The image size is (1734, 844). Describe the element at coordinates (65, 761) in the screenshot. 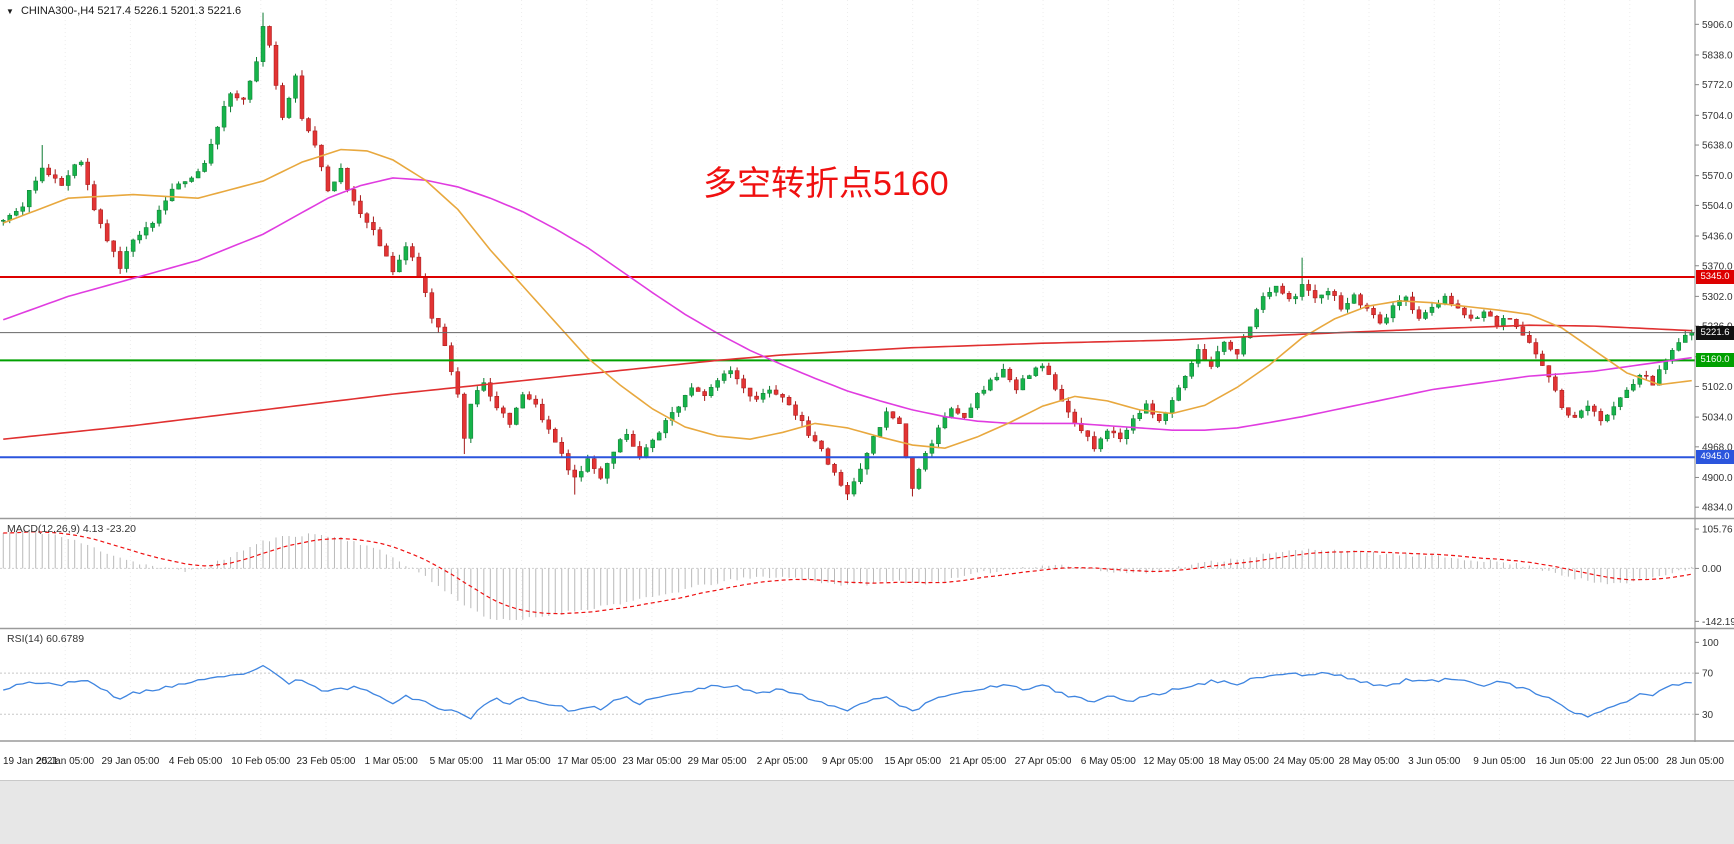

I see `time-axis-label: 25 Jan 05:00` at that location.